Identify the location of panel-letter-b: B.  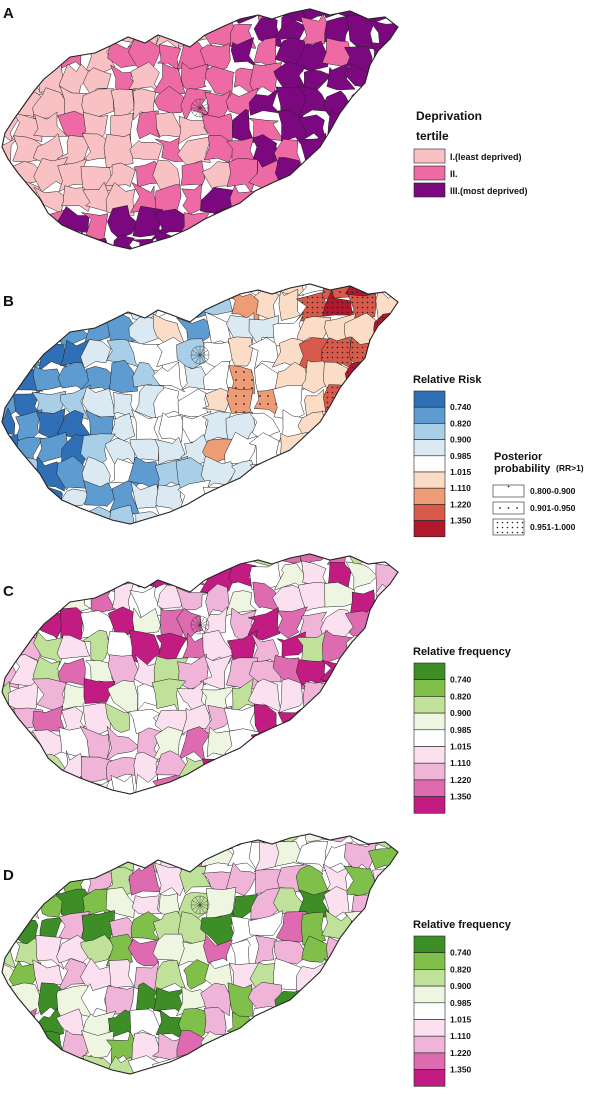
(8, 301).